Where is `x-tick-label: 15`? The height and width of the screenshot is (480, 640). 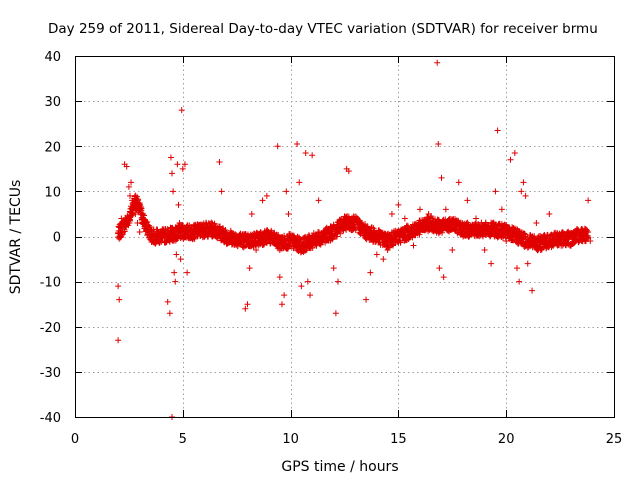 x-tick-label: 15 is located at coordinates (398, 439).